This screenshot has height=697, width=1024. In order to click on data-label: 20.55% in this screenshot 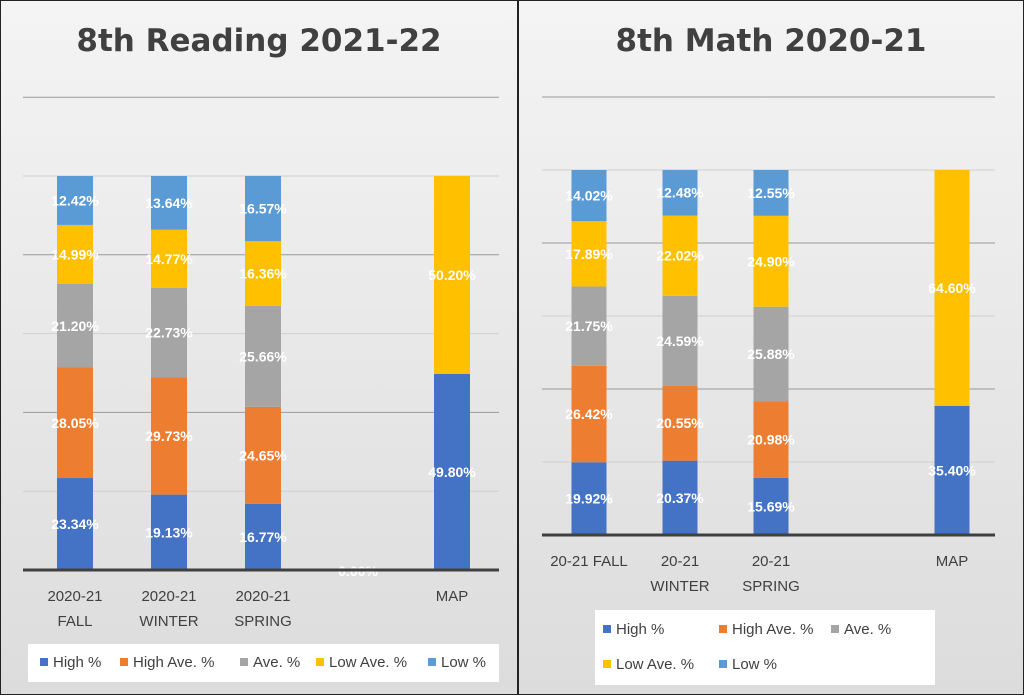, I will do `click(680, 423)`.